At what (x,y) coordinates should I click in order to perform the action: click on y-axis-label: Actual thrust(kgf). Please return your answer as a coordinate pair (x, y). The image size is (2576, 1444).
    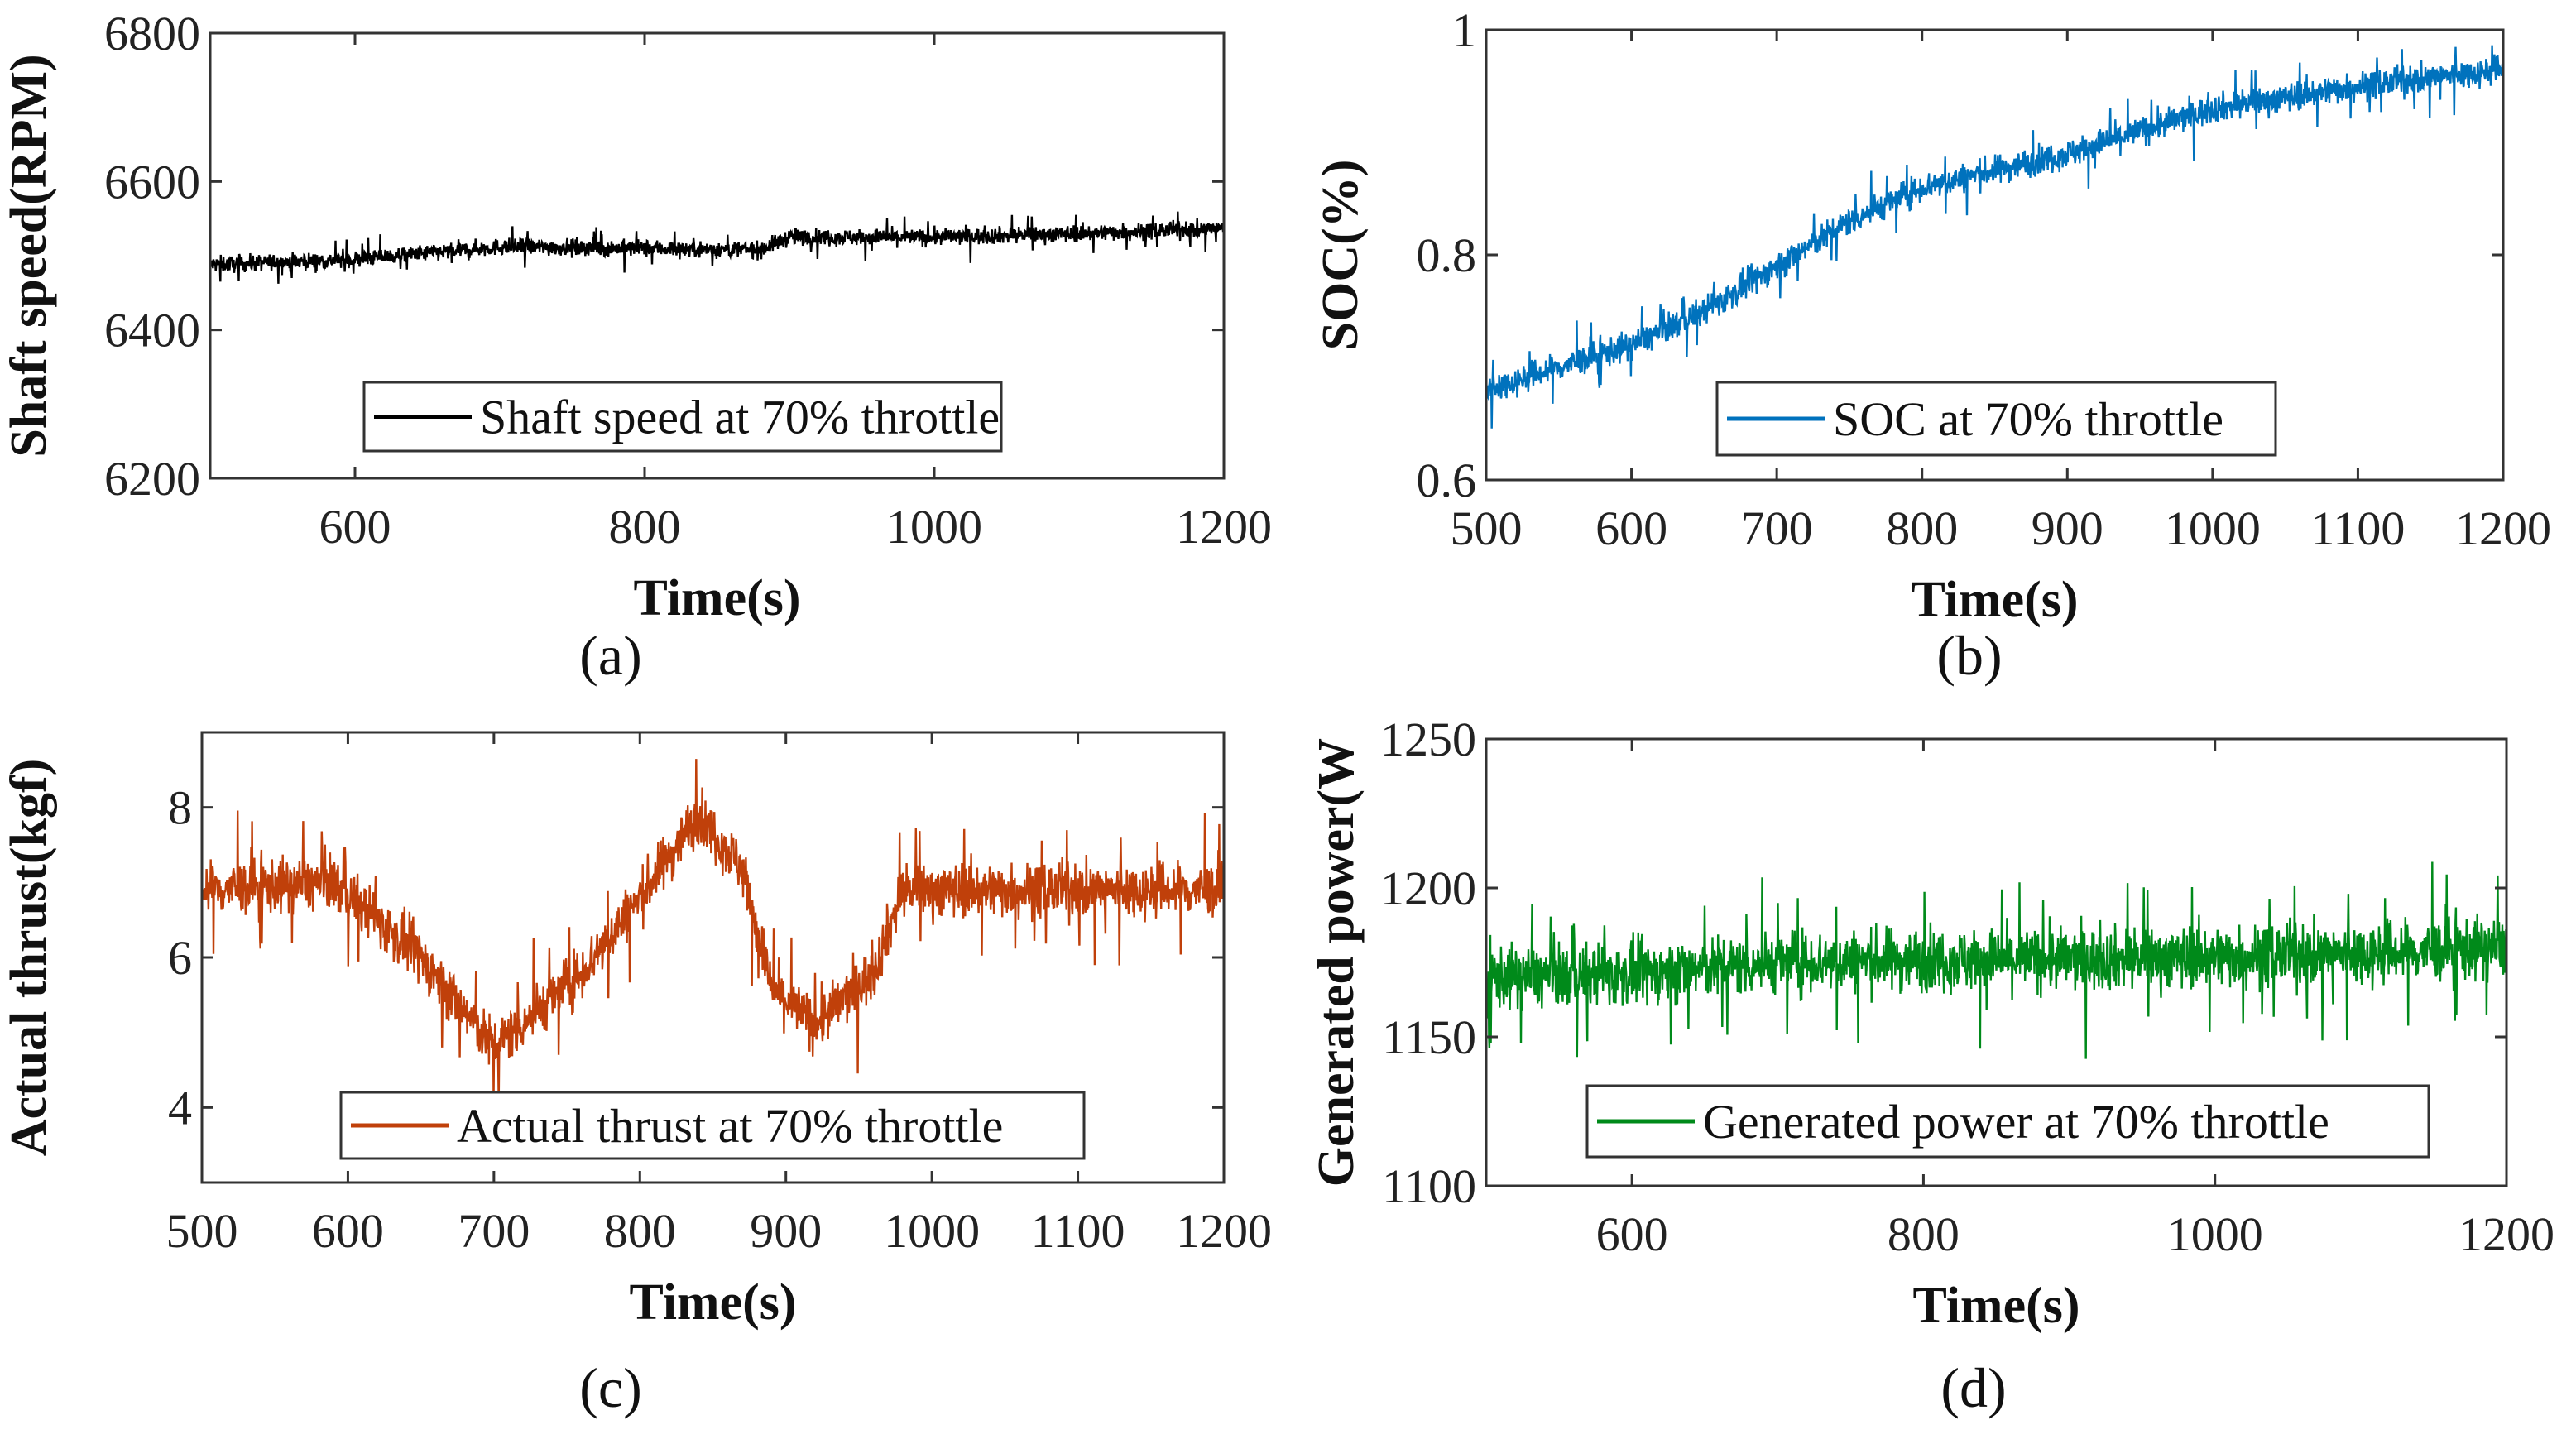
    Looking at the image, I should click on (29, 957).